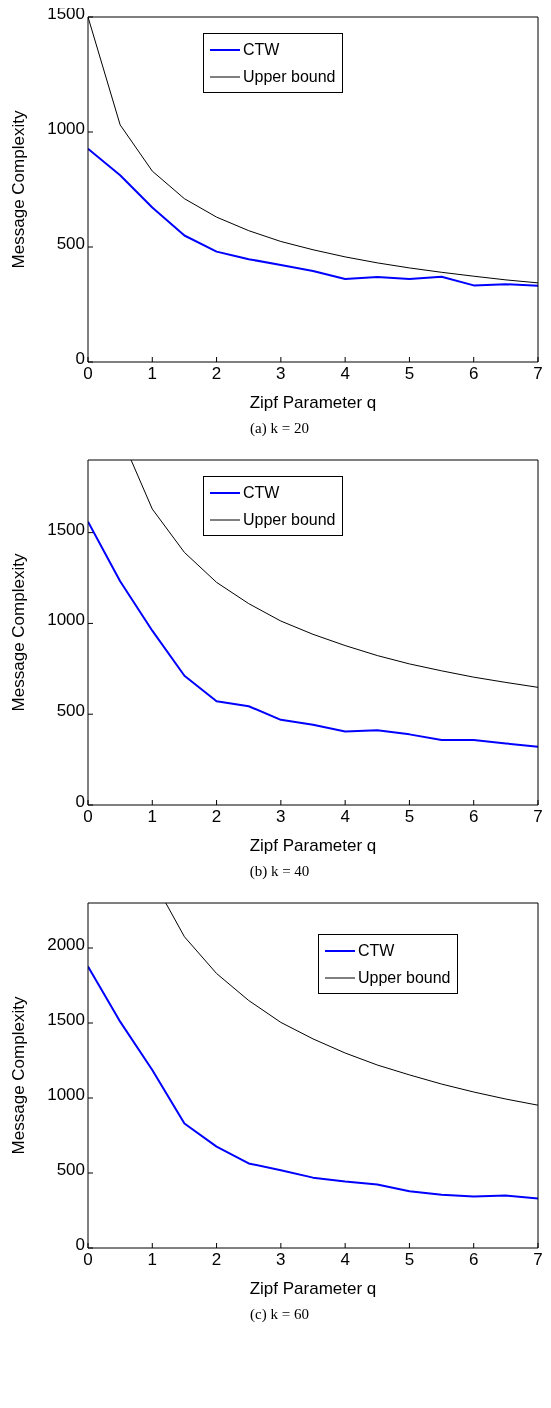 This screenshot has height=1408, width=551. Describe the element at coordinates (279, 1314) in the screenshot. I see `text: (c) k = 60` at that location.